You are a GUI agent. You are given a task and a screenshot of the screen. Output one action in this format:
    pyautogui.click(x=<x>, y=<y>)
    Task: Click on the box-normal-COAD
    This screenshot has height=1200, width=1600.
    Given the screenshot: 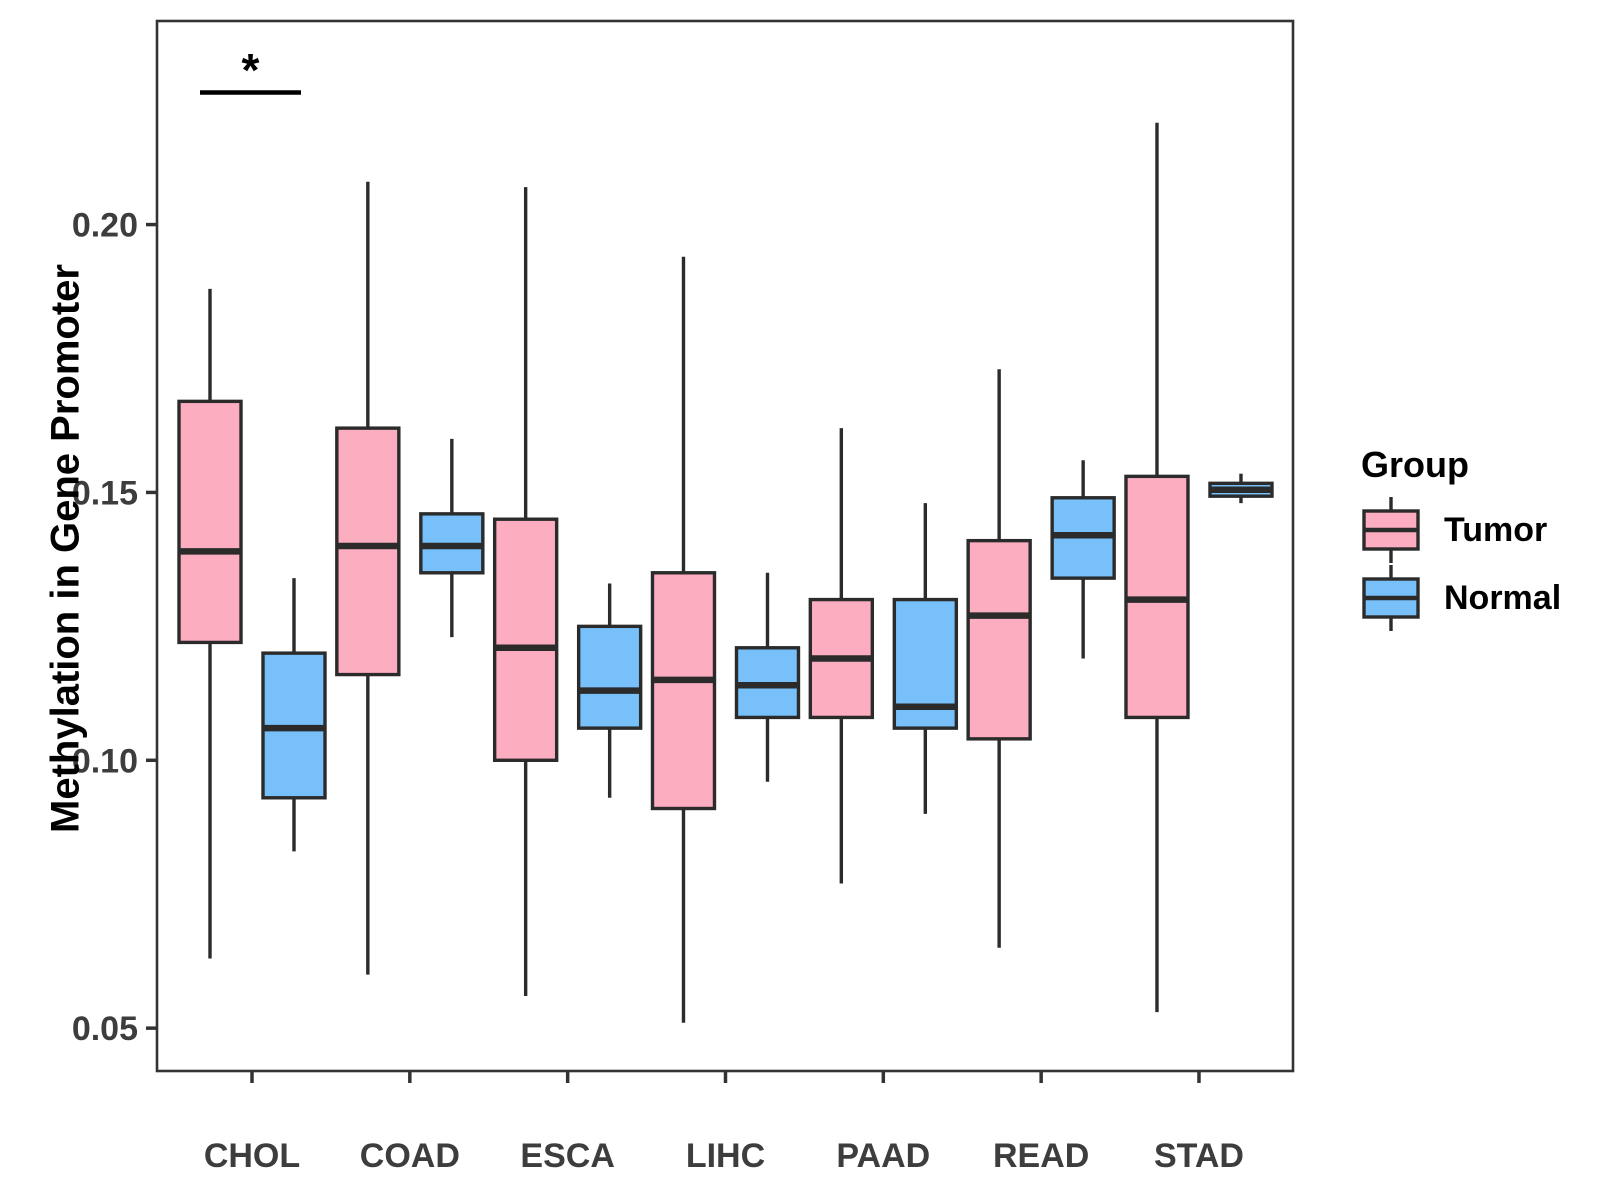 What is the action you would take?
    pyautogui.click(x=452, y=538)
    